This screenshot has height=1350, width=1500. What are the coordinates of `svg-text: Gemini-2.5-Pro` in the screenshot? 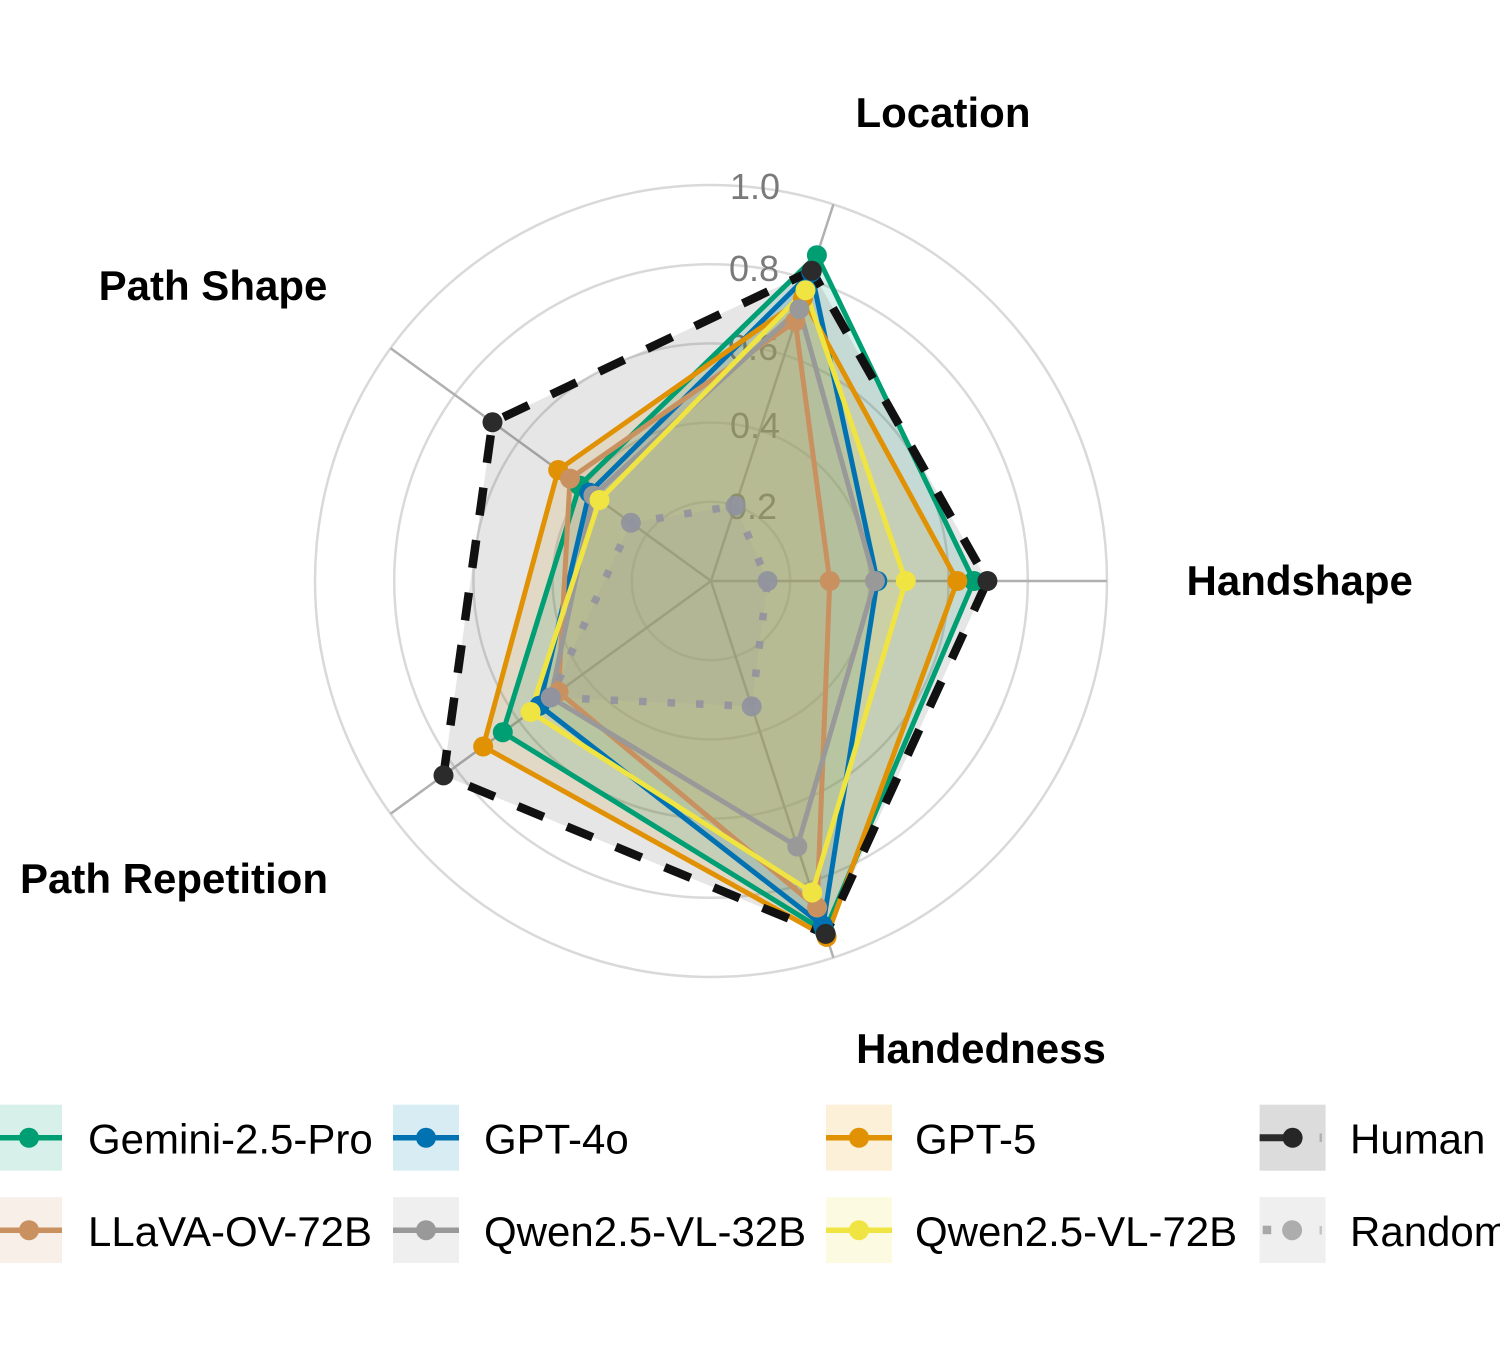 It's located at (230, 1139).